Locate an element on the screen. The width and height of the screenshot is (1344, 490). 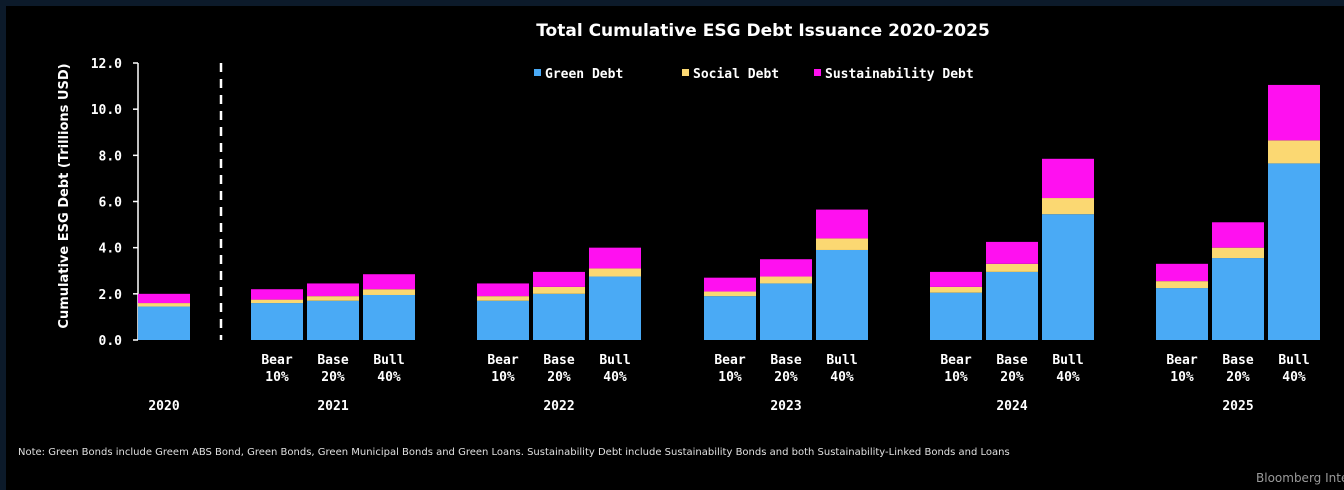
year-label: 2025 is located at coordinates (1237, 406).